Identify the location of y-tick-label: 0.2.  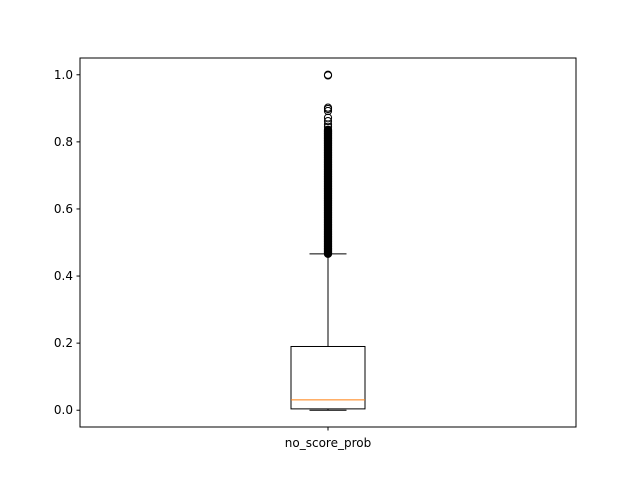
(63, 343).